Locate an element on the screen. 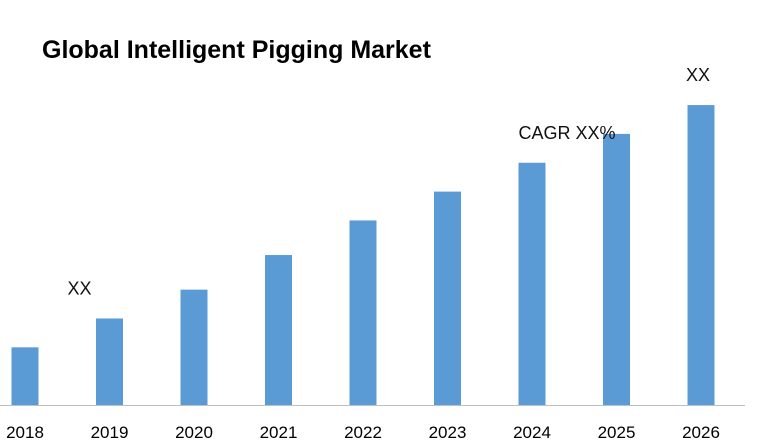 The height and width of the screenshot is (440, 780). x-tick-label-2021: 2021 is located at coordinates (279, 431).